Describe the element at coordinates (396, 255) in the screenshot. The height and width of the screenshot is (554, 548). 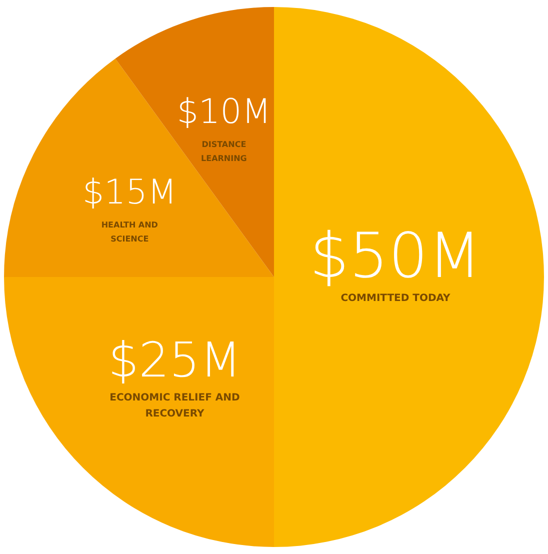
I see `data-label: $50M` at that location.